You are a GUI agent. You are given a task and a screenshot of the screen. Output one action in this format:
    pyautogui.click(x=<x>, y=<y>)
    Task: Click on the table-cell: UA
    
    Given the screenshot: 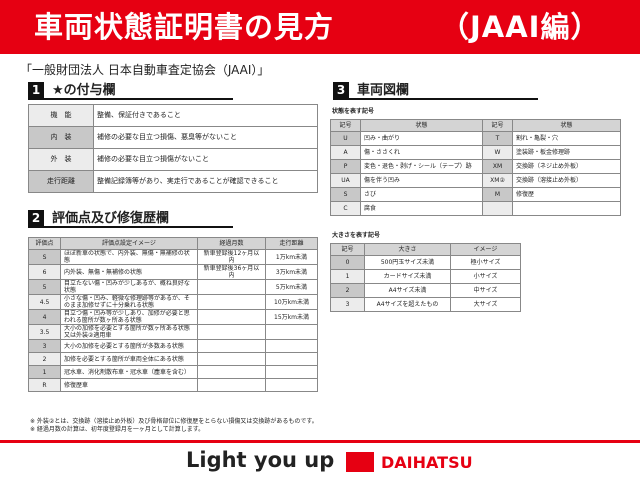 What is the action you would take?
    pyautogui.click(x=345, y=180)
    